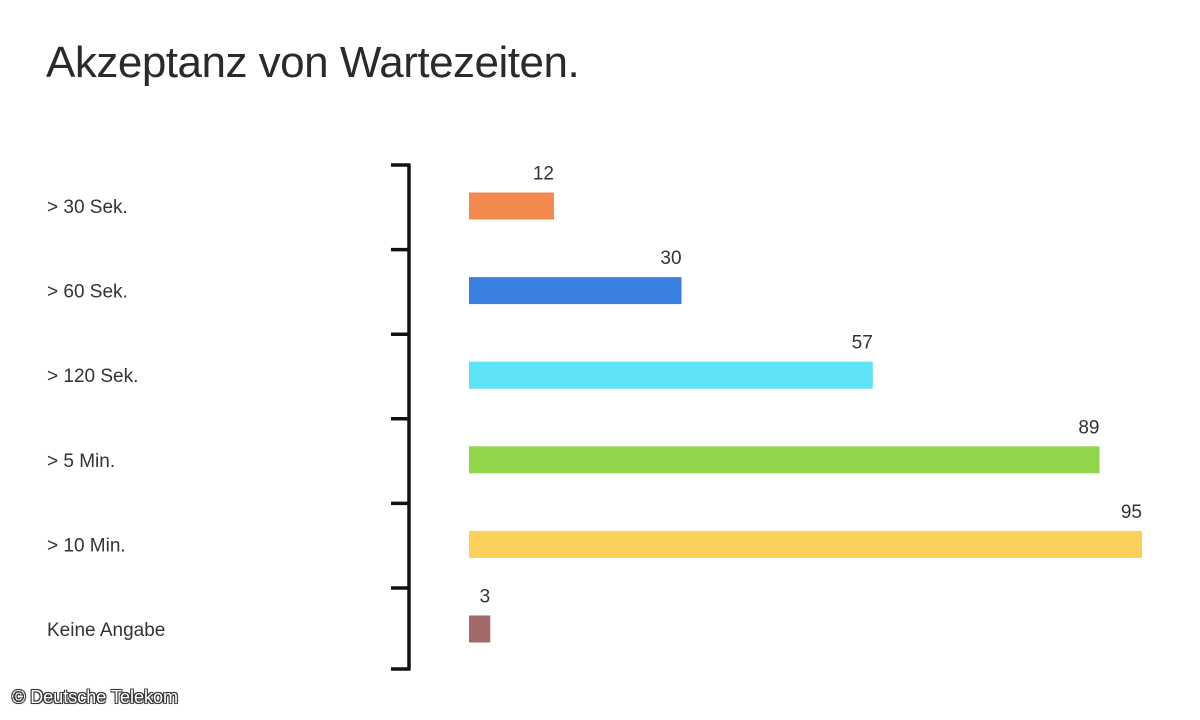 The height and width of the screenshot is (720, 1200). Describe the element at coordinates (106, 630) in the screenshot. I see `category-label: Keine Angabe` at that location.